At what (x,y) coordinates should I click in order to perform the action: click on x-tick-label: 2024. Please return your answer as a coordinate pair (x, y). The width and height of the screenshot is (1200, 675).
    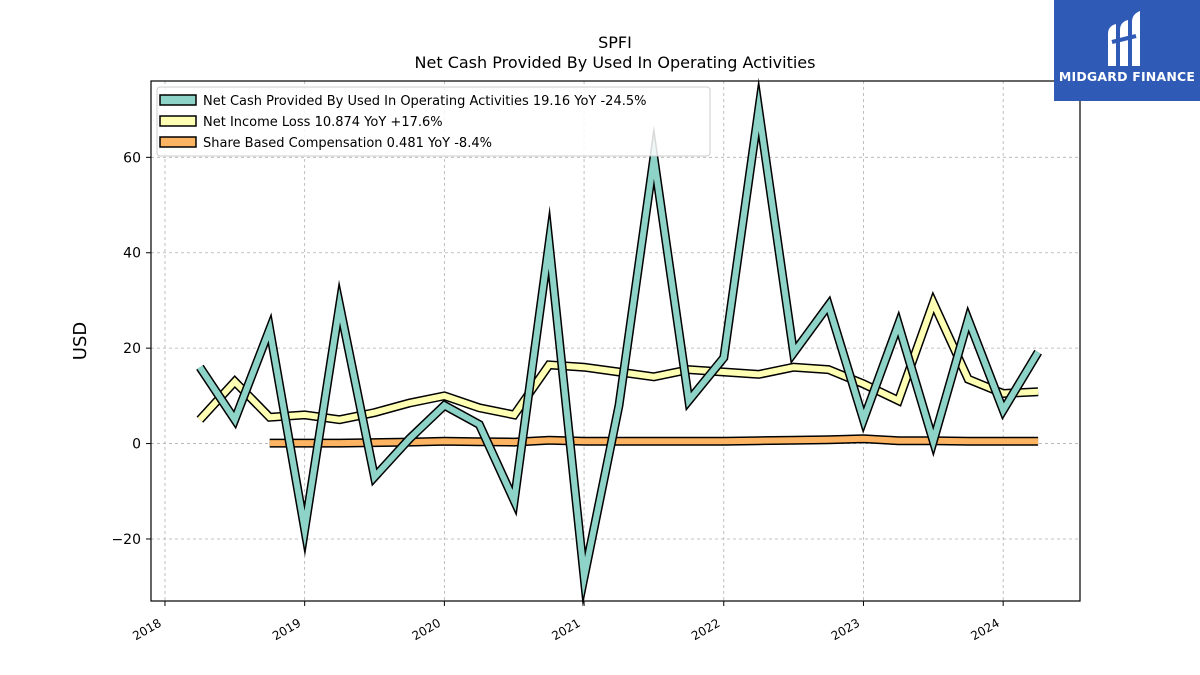
    Looking at the image, I should click on (984, 629).